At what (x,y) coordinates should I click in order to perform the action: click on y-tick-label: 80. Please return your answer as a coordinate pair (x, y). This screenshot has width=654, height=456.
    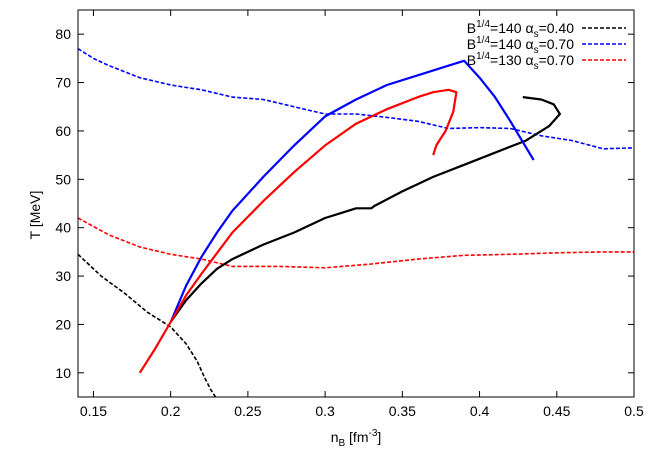
    Looking at the image, I should click on (63, 34).